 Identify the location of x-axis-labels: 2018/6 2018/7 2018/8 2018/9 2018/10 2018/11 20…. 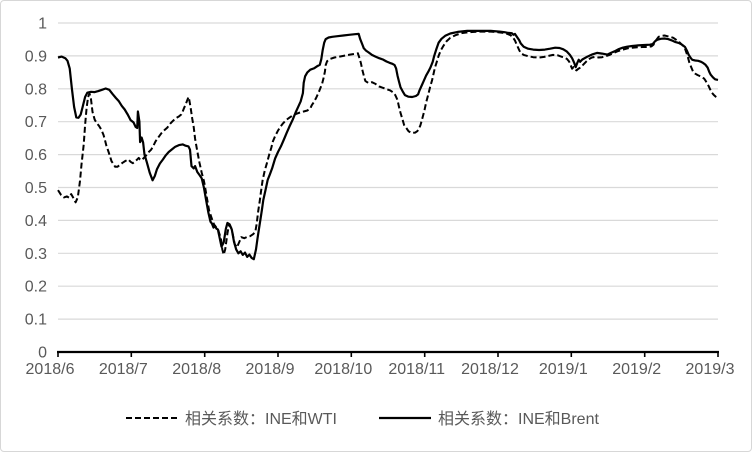
(380, 369).